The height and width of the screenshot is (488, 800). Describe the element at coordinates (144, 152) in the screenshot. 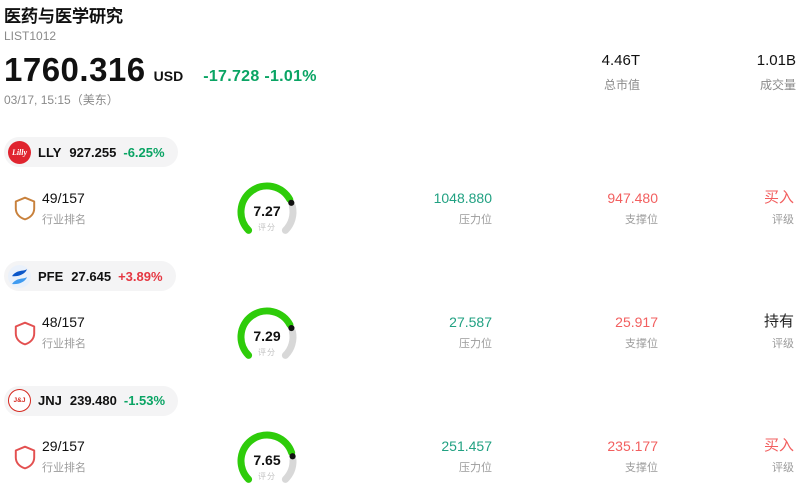

I see `stock-change: -6.25%` at that location.